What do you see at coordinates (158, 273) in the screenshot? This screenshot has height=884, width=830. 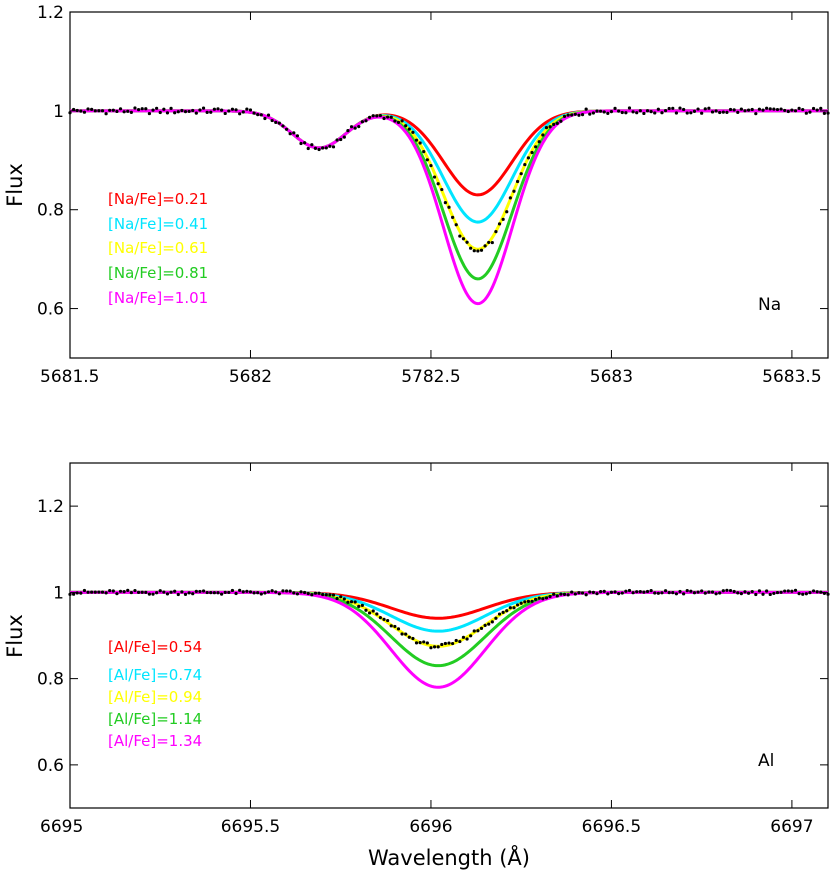 I see `legend-entry: [Na/Fe]=0.81` at bounding box center [158, 273].